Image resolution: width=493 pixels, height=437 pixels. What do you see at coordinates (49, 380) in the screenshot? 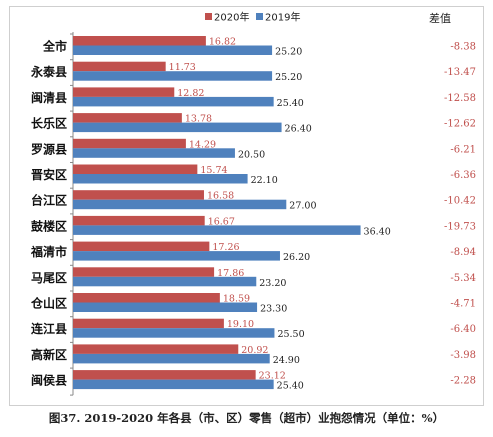
I see `category-label: 闽侯县` at bounding box center [49, 380].